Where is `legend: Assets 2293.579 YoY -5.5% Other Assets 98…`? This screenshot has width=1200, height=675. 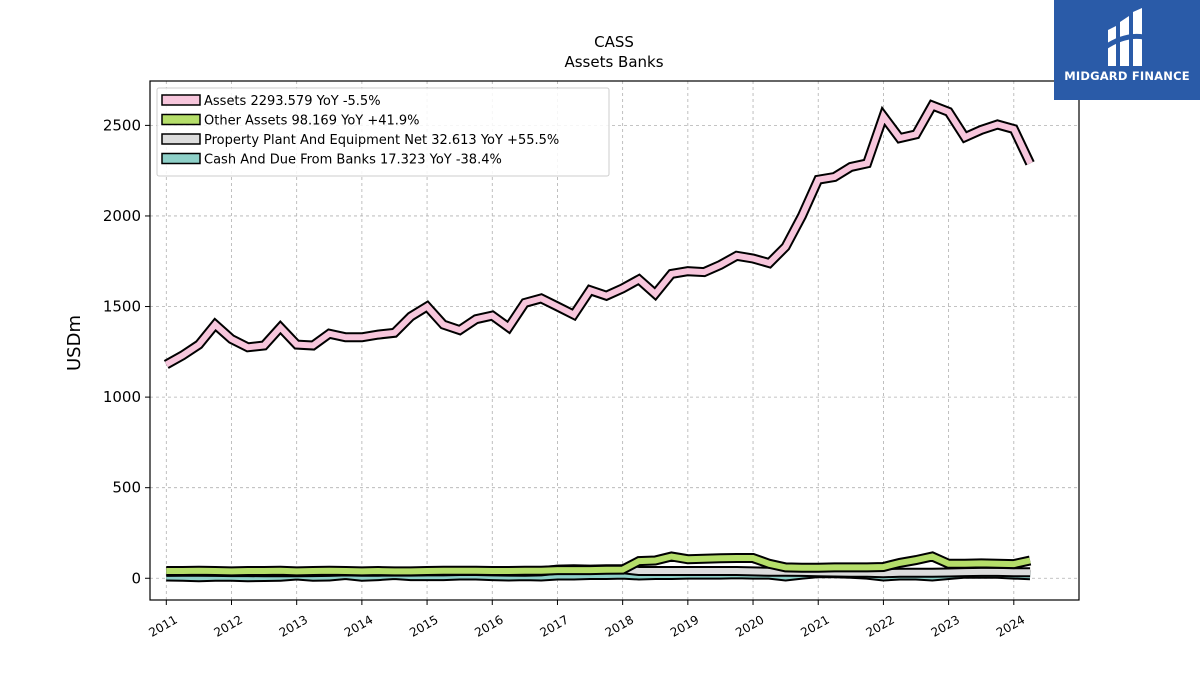 legend: Assets 2293.579 YoY -5.5% Other Assets 98… is located at coordinates (383, 132).